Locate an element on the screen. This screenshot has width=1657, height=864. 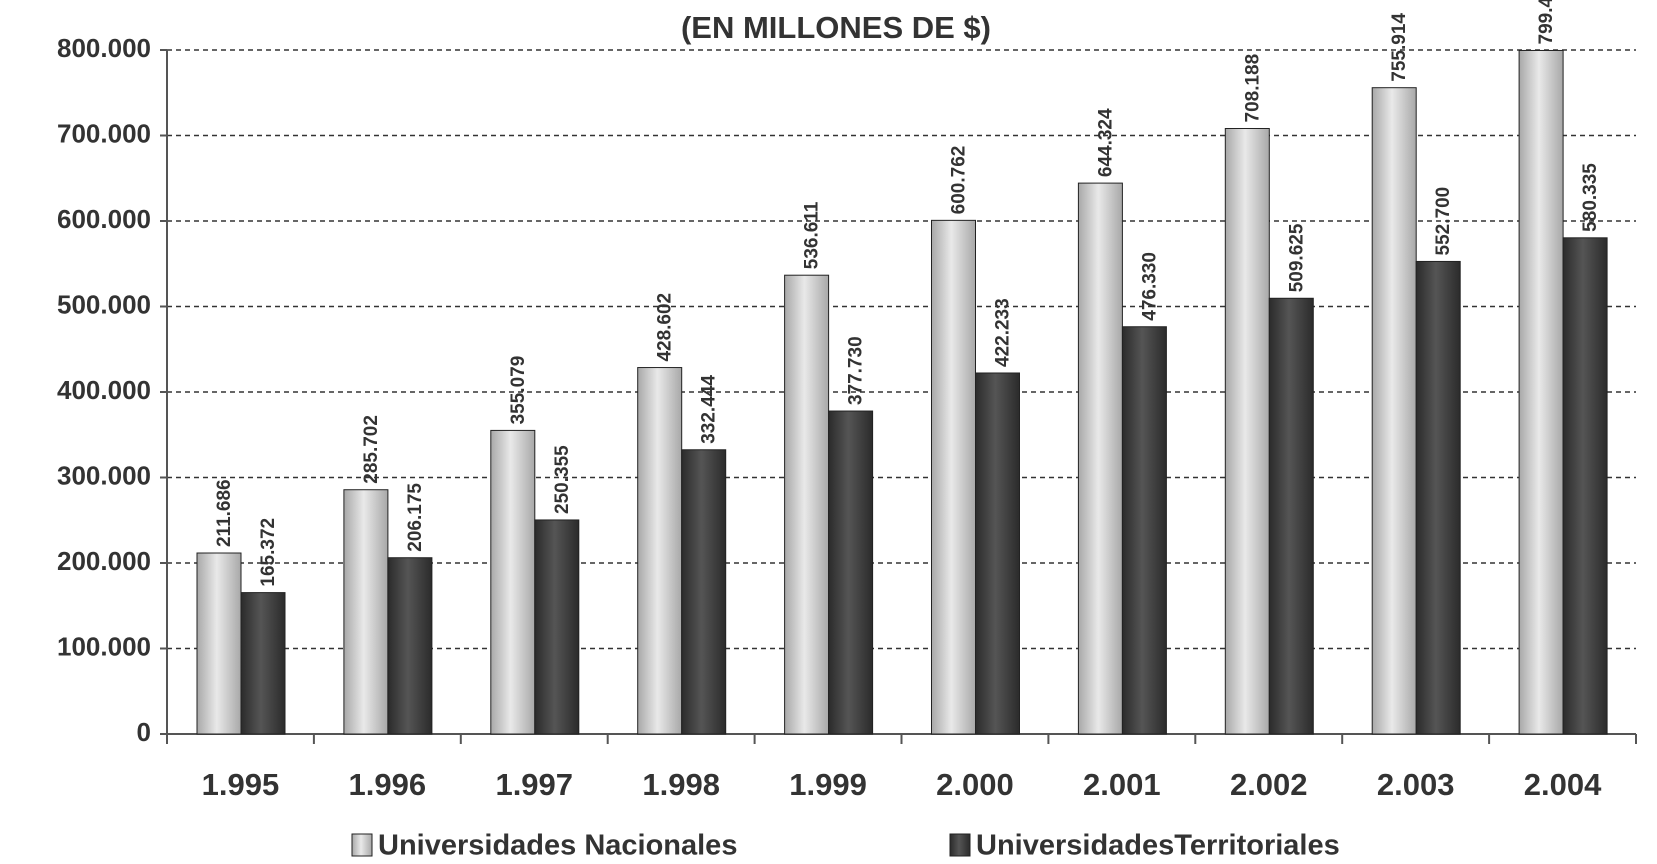
legend-label: Universidades Nacionales is located at coordinates (557, 846).